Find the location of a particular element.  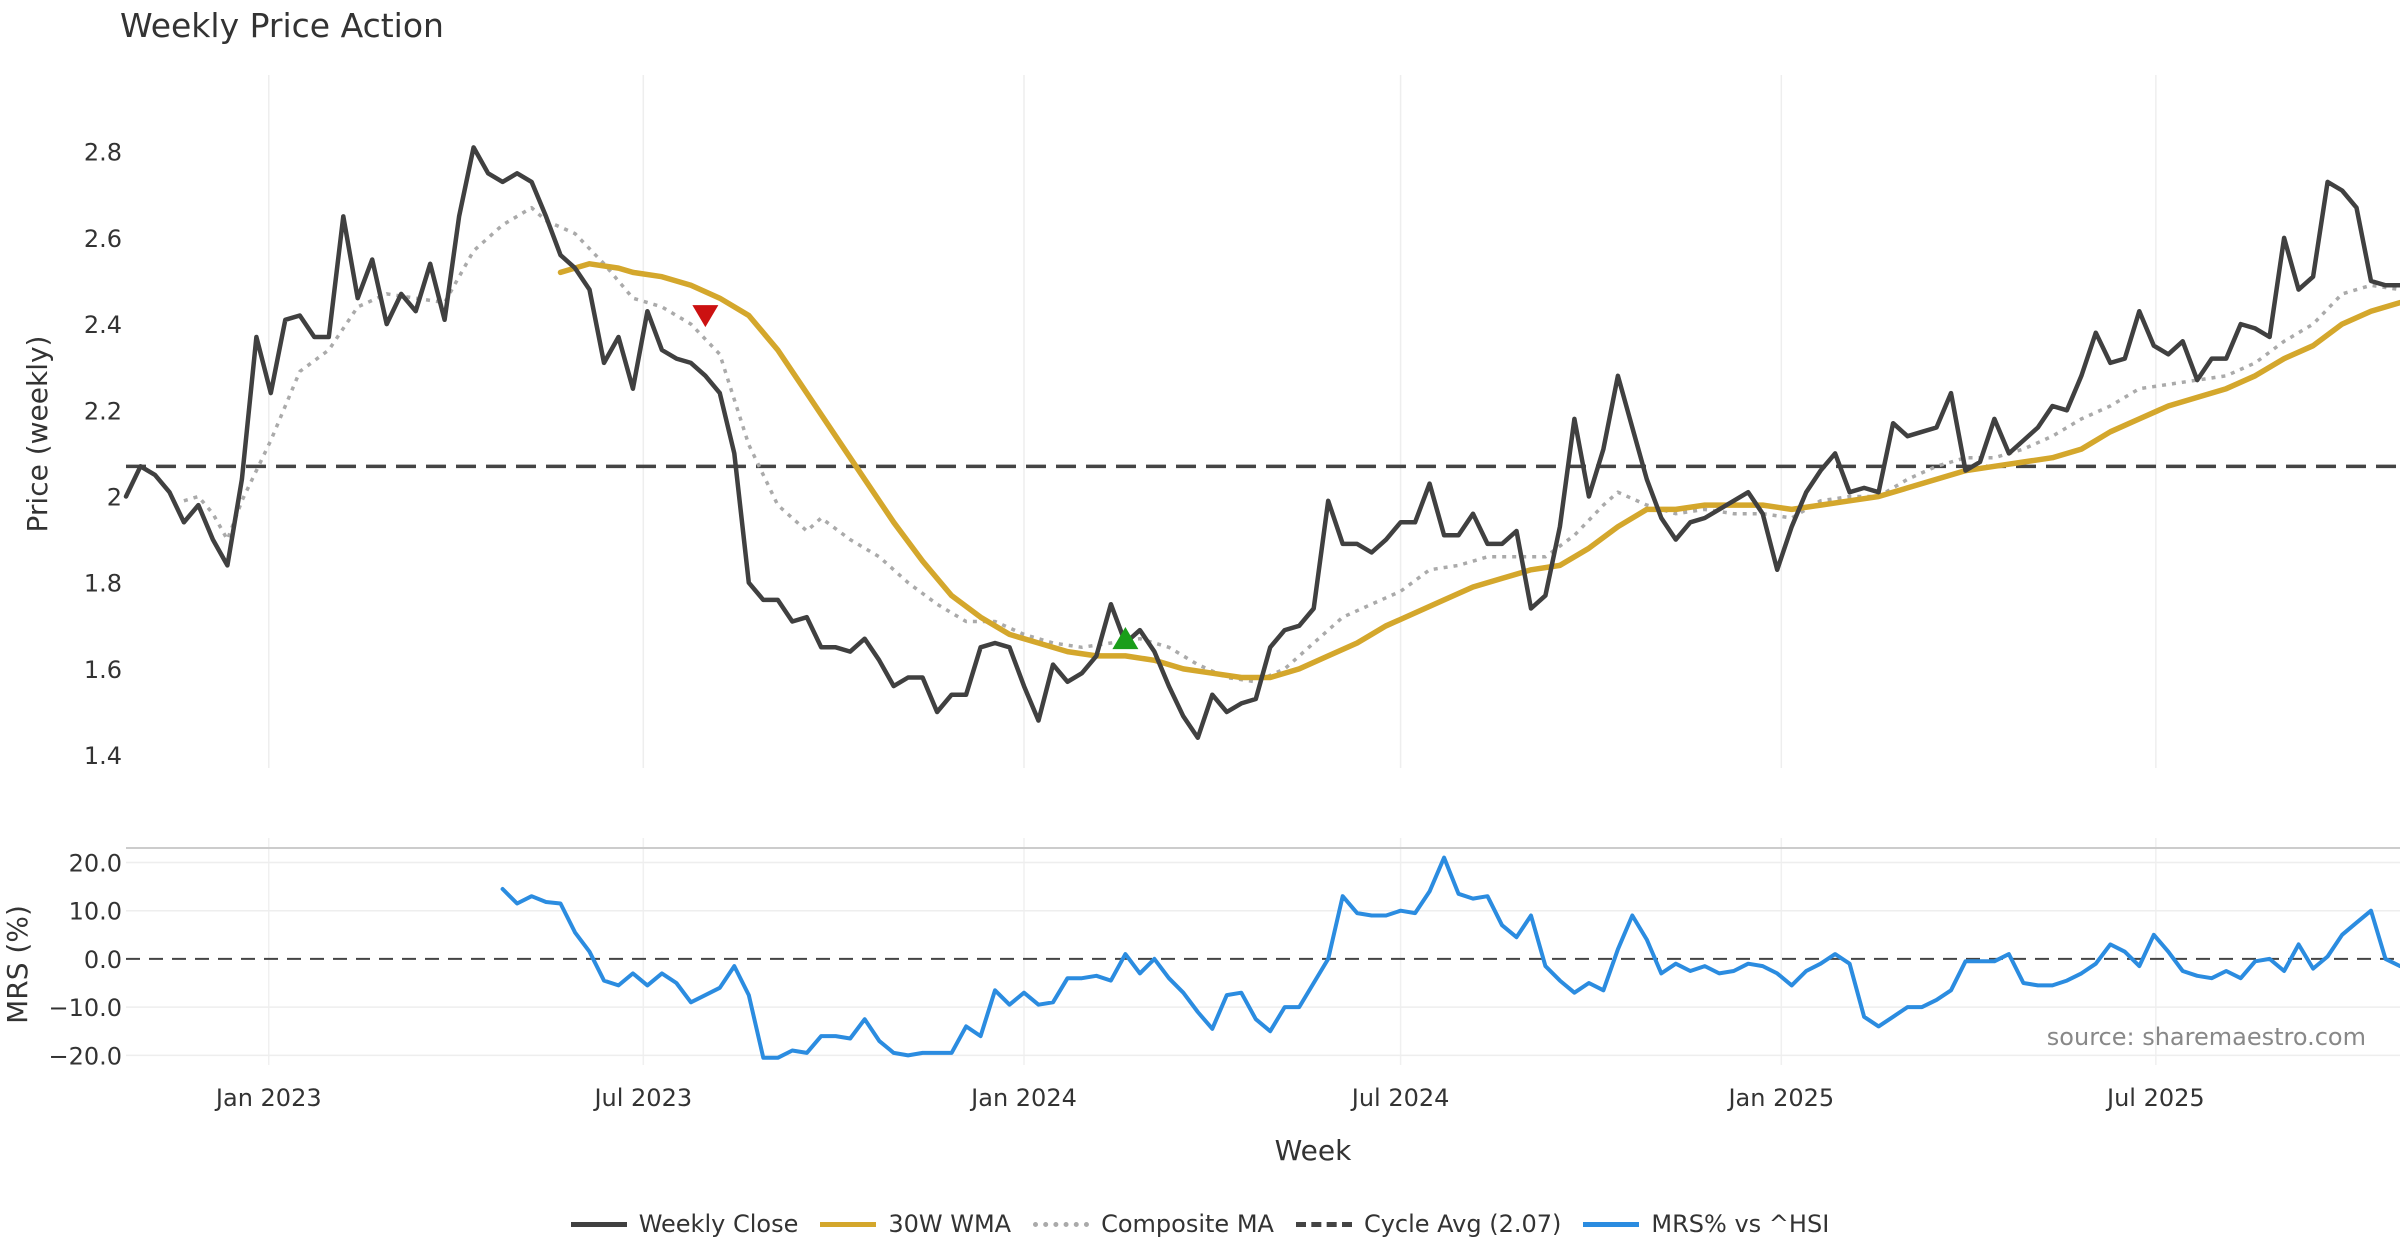

mrs-y-axis-title: MRS (%) is located at coordinates (17, 964).